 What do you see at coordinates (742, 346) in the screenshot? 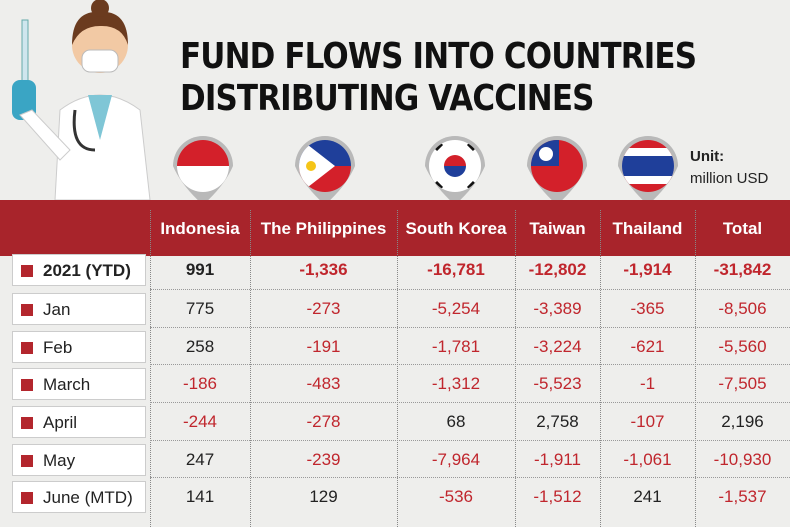
I see `value-cell: -5,560` at bounding box center [742, 346].